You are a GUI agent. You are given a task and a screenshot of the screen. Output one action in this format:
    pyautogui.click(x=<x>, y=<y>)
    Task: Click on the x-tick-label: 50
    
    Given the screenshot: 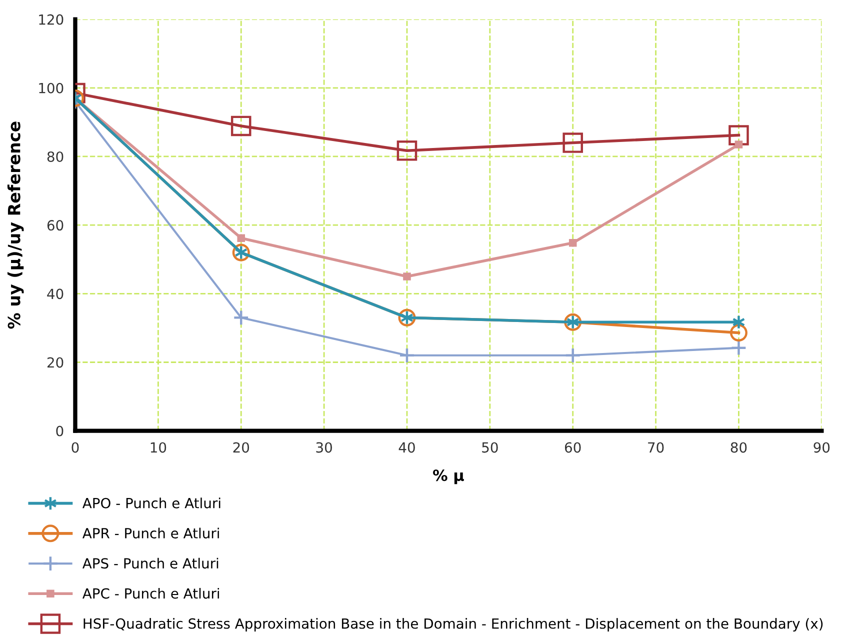 What is the action you would take?
    pyautogui.click(x=490, y=447)
    